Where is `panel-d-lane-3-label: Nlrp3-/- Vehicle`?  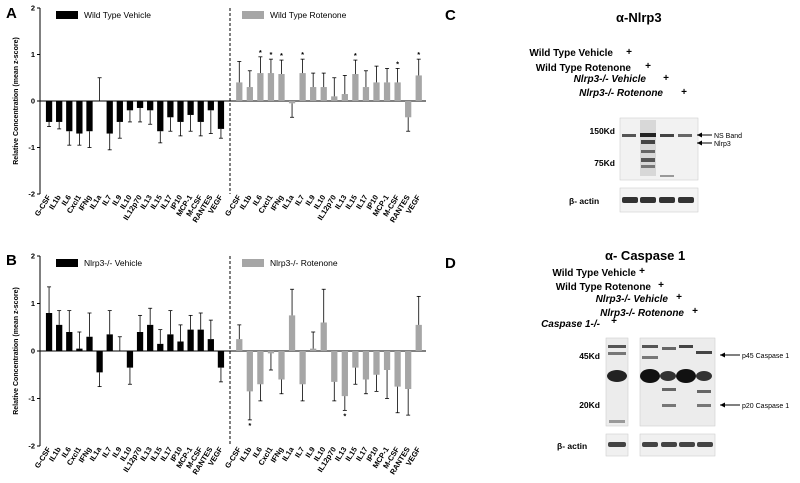
panel-d-lane-3-label: Nlrp3-/- Vehicle is located at coordinates (632, 299).